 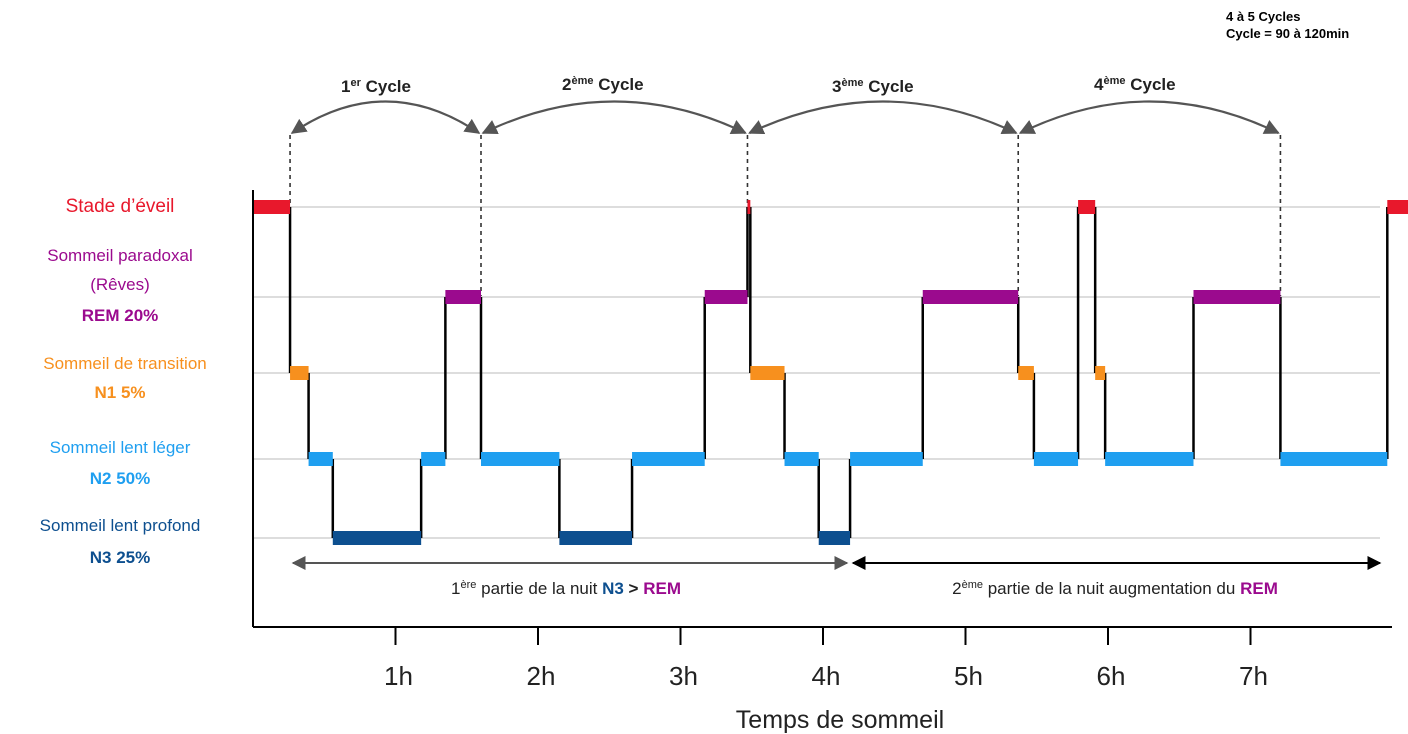 I want to click on stage-label-n3: Sommeil lent profond, so click(x=120, y=525).